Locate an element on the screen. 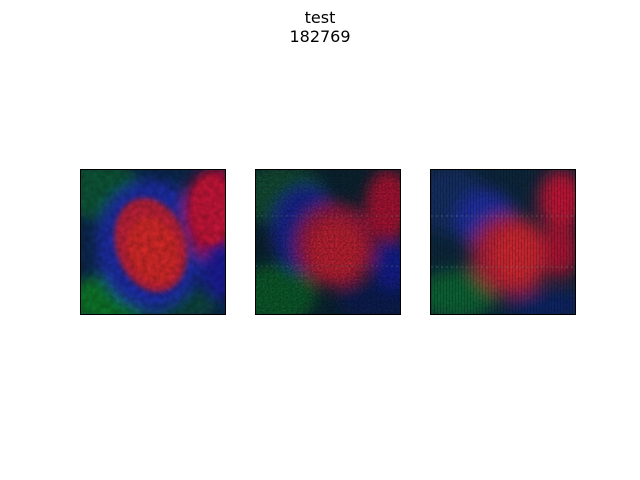 The image size is (640, 480). figure-title: test 182769 is located at coordinates (320, 27).